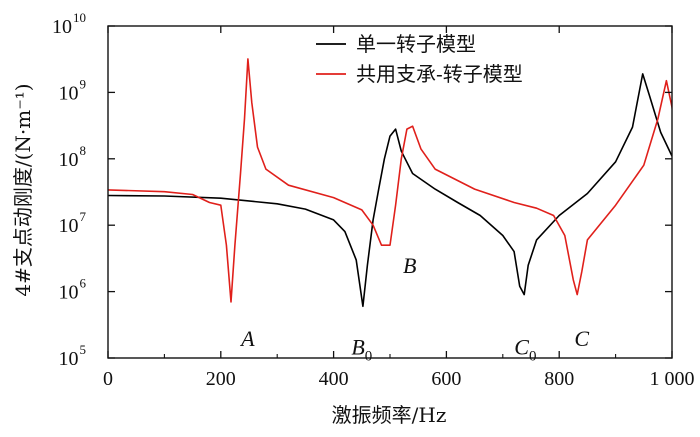 The image size is (700, 437). Describe the element at coordinates (389, 415) in the screenshot. I see `x-axis-title: 激振频率/Hz` at that location.